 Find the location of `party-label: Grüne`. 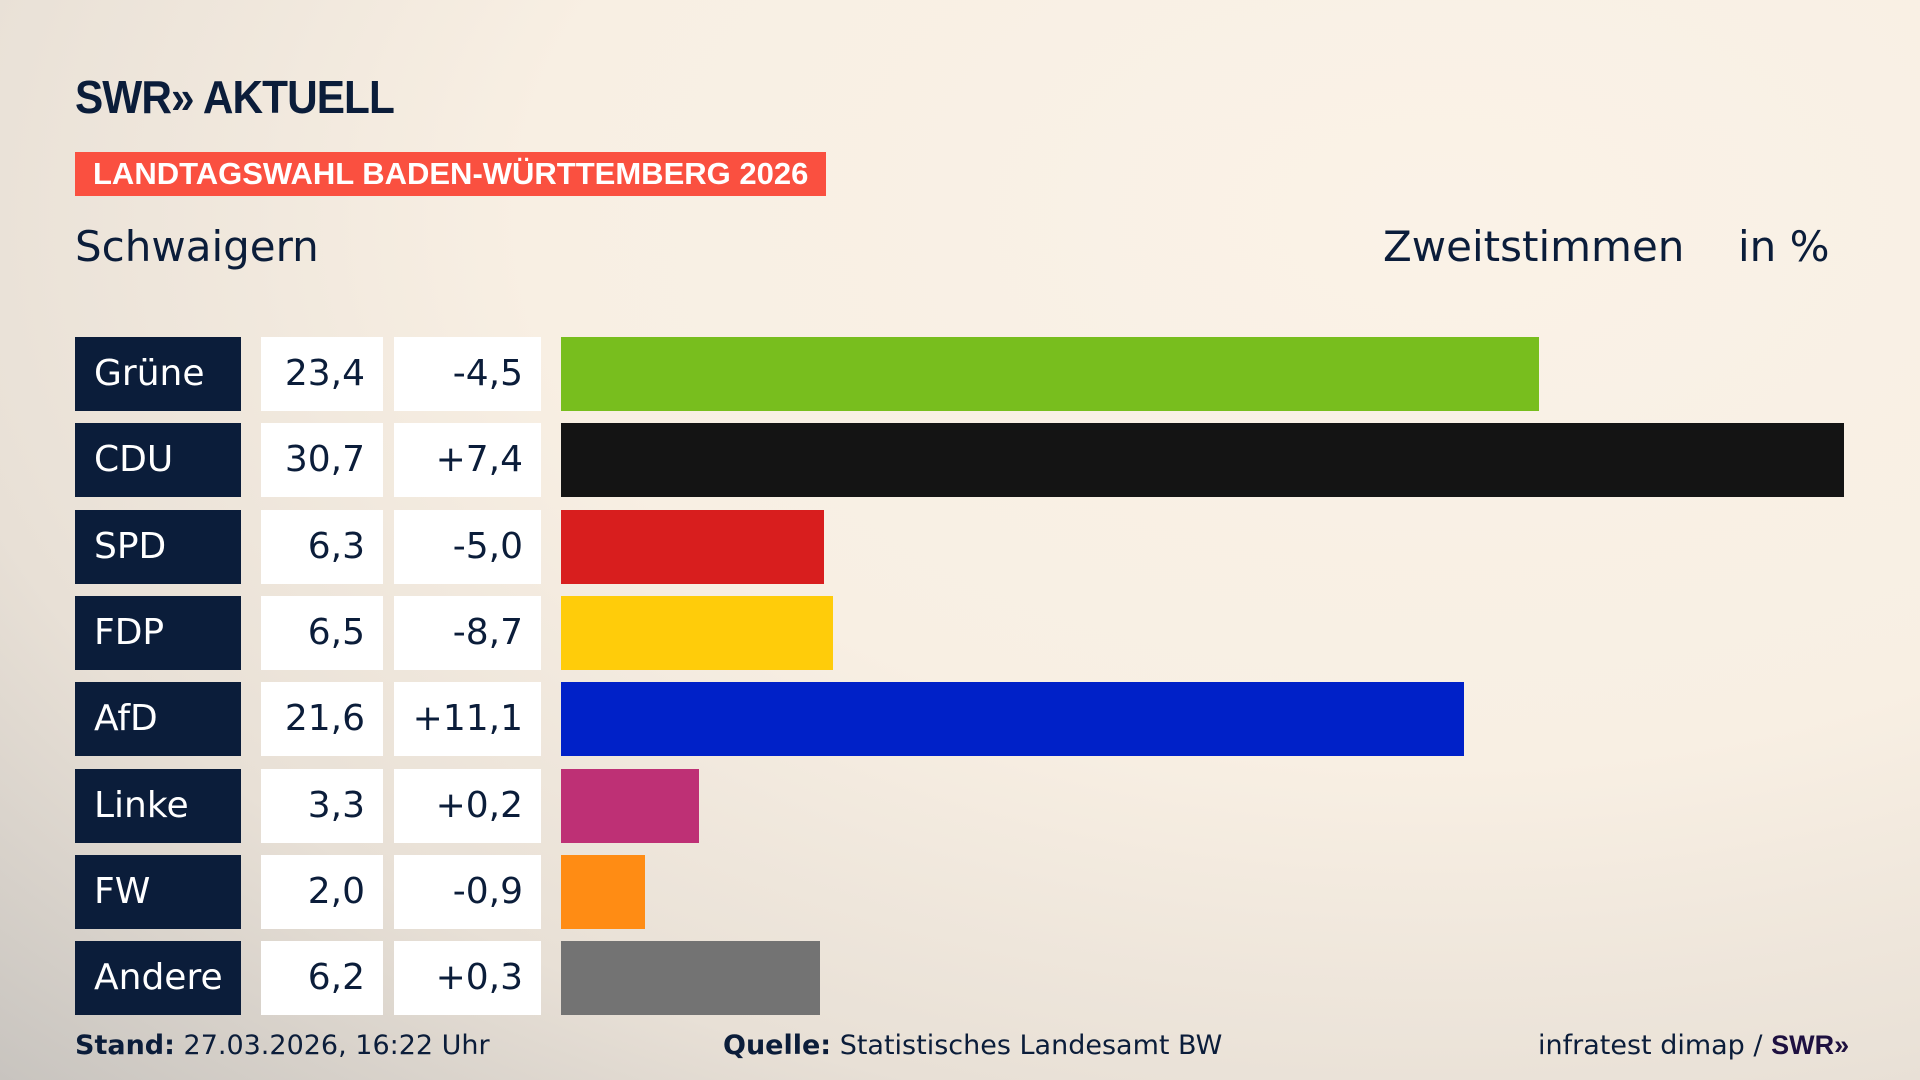

party-label: Grüne is located at coordinates (158, 374).